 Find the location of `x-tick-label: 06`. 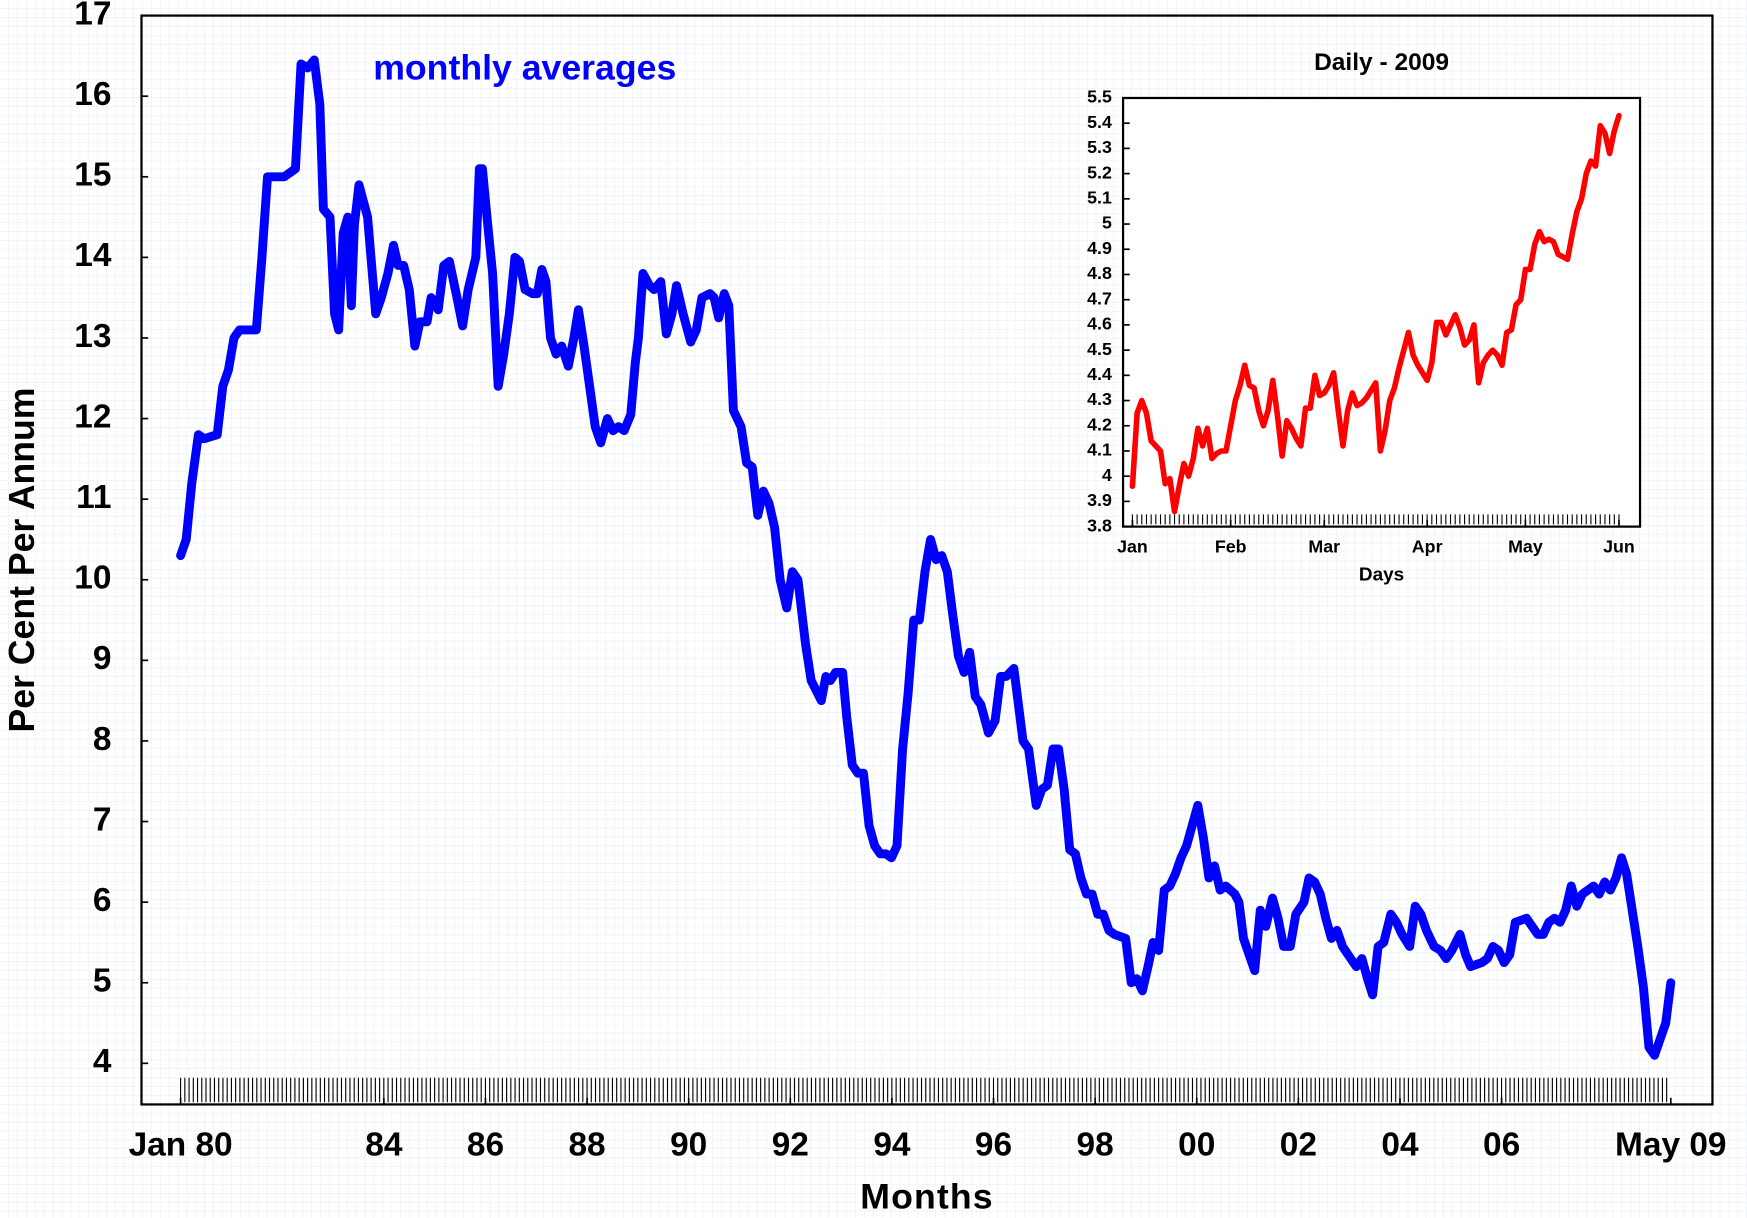

x-tick-label: 06 is located at coordinates (1501, 1145).